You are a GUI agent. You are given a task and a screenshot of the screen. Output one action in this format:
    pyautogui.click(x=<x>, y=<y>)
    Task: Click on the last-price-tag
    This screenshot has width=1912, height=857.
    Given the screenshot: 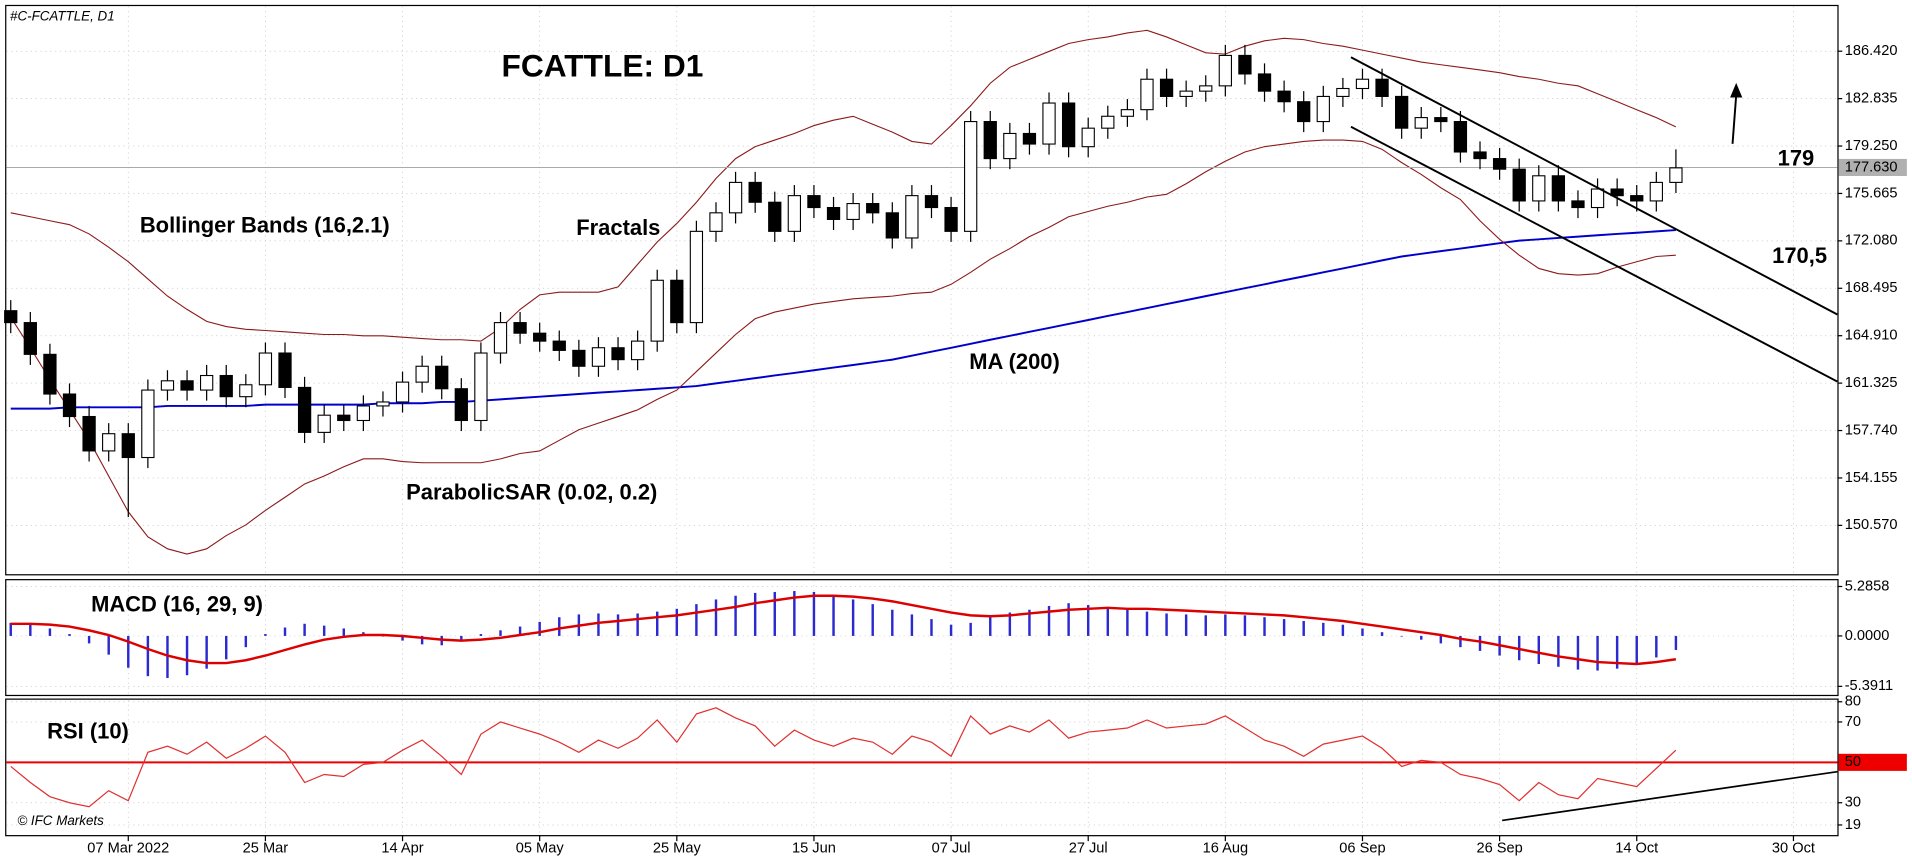 What is the action you would take?
    pyautogui.click(x=1872, y=167)
    